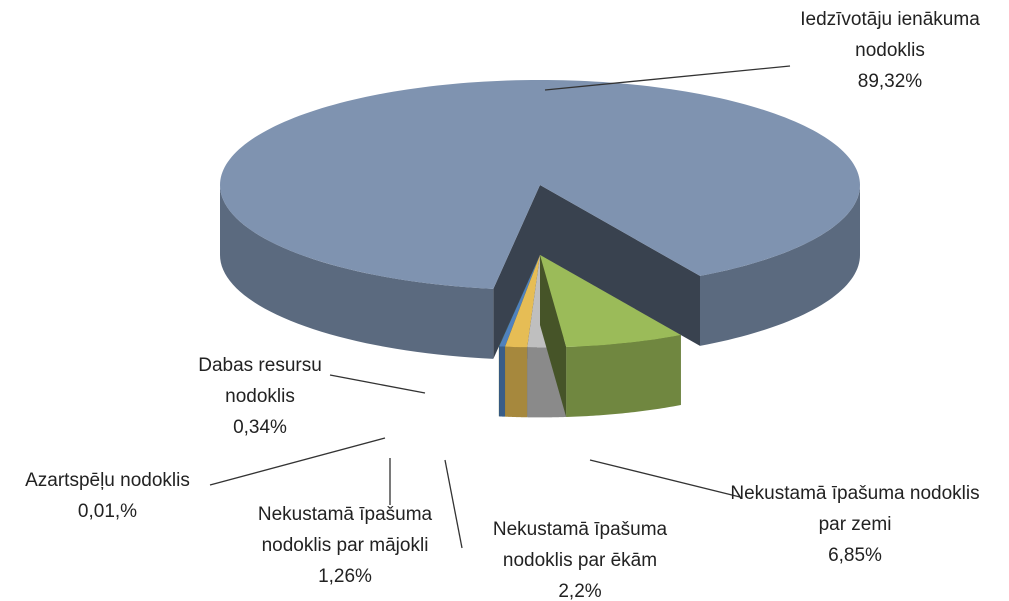 This screenshot has height=601, width=1009. What do you see at coordinates (890, 35) in the screenshot?
I see `category-label: Iedzīvotāju ienākuma nodoklis` at bounding box center [890, 35].